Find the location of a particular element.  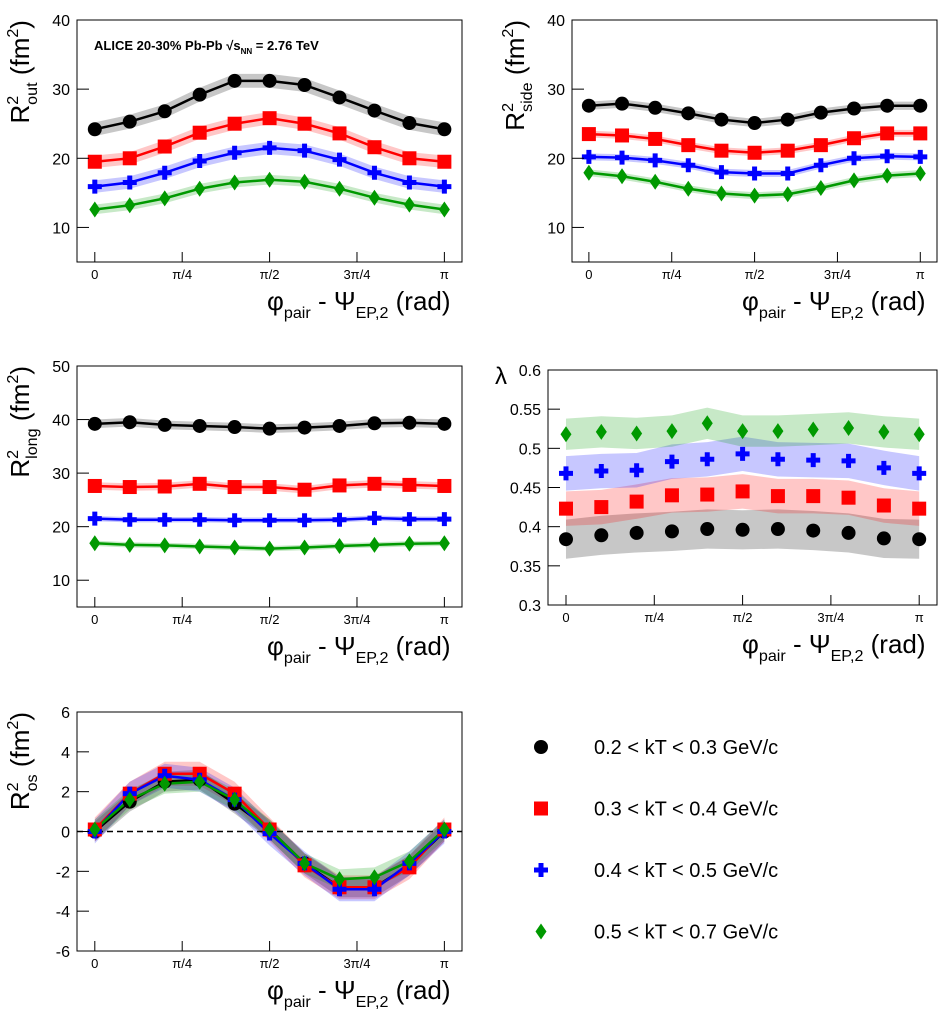

label-part: (rad) is located at coordinates (419, 301).